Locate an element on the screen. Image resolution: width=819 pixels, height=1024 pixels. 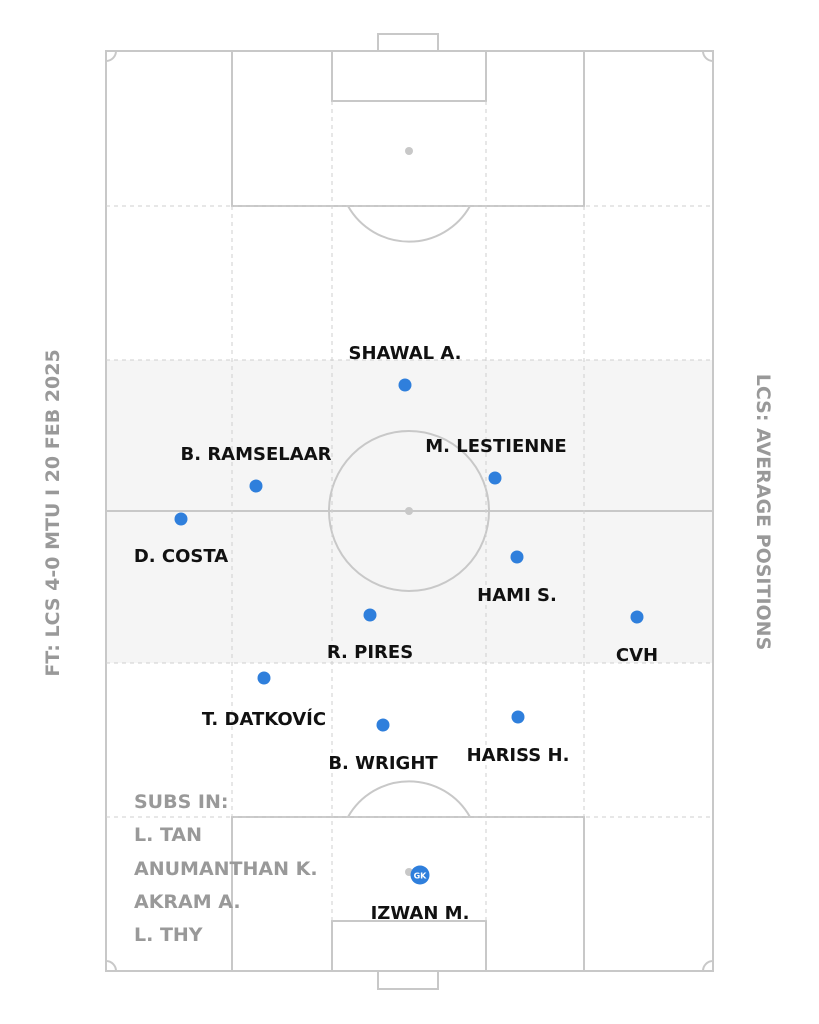
bottom-penalty-area is located at coordinates (408, 894).